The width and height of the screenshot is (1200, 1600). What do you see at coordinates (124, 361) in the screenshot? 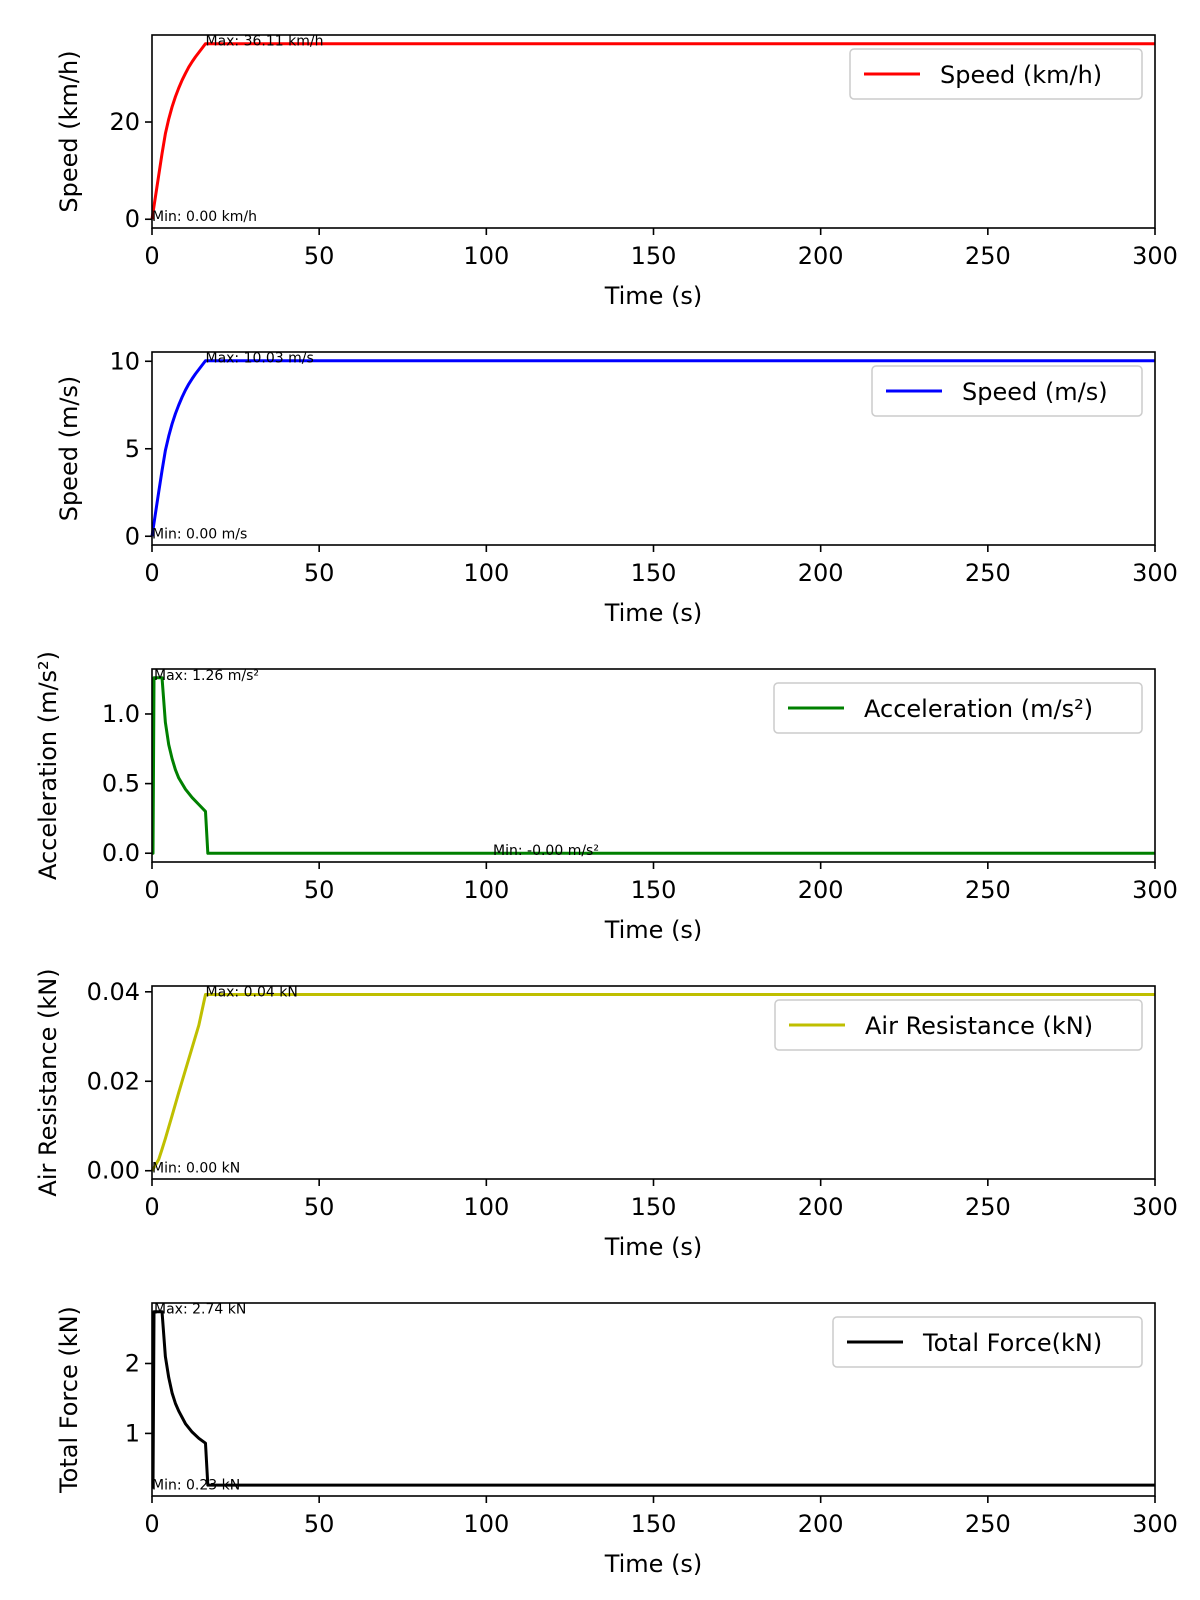
I see `y-tick-label: 10` at bounding box center [124, 361].